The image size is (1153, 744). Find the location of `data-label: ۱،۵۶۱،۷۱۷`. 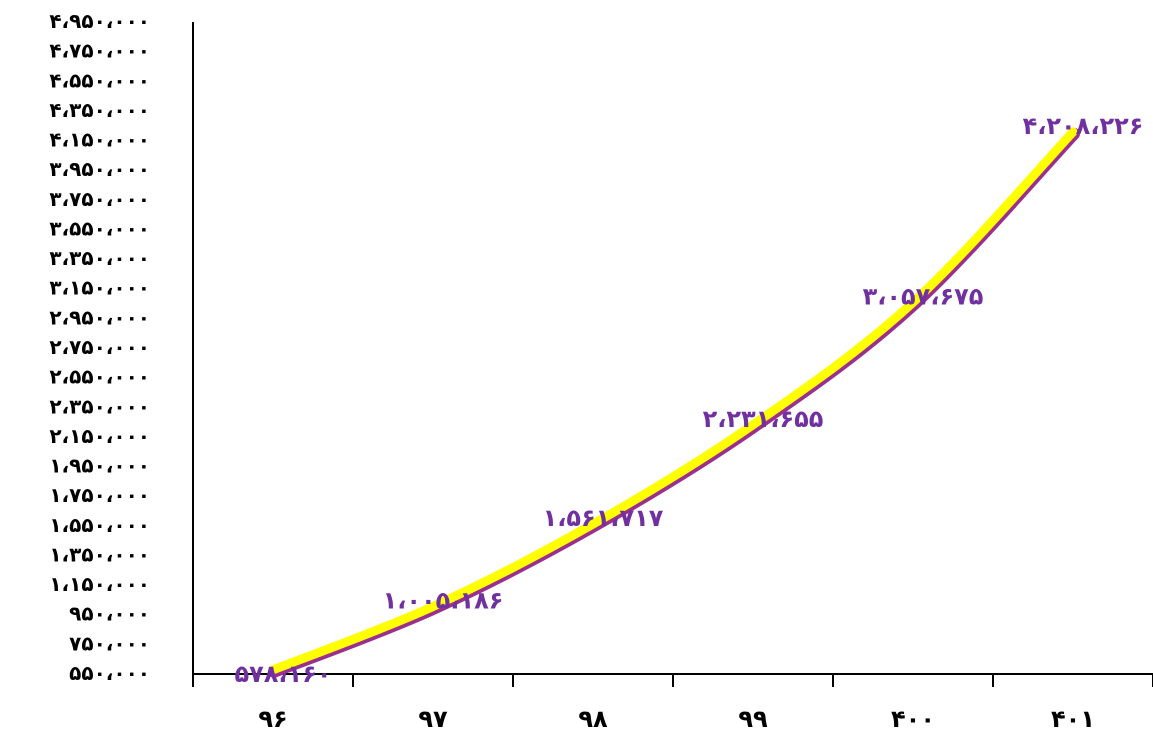

data-label: ۱،۵۶۱،۷۱۷ is located at coordinates (603, 518).